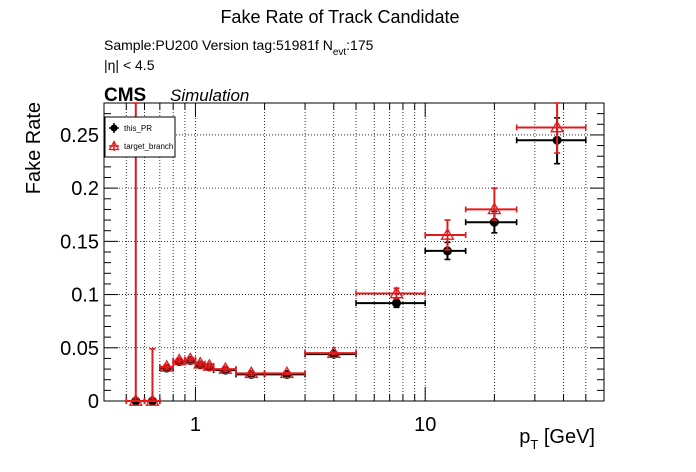 The image size is (696, 472). I want to click on y-tick-label: 0.15, so click(79, 242).